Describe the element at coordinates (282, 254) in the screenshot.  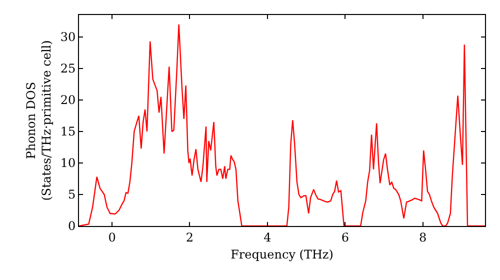
I see `x-axis-title: Frequency (THz)` at that location.